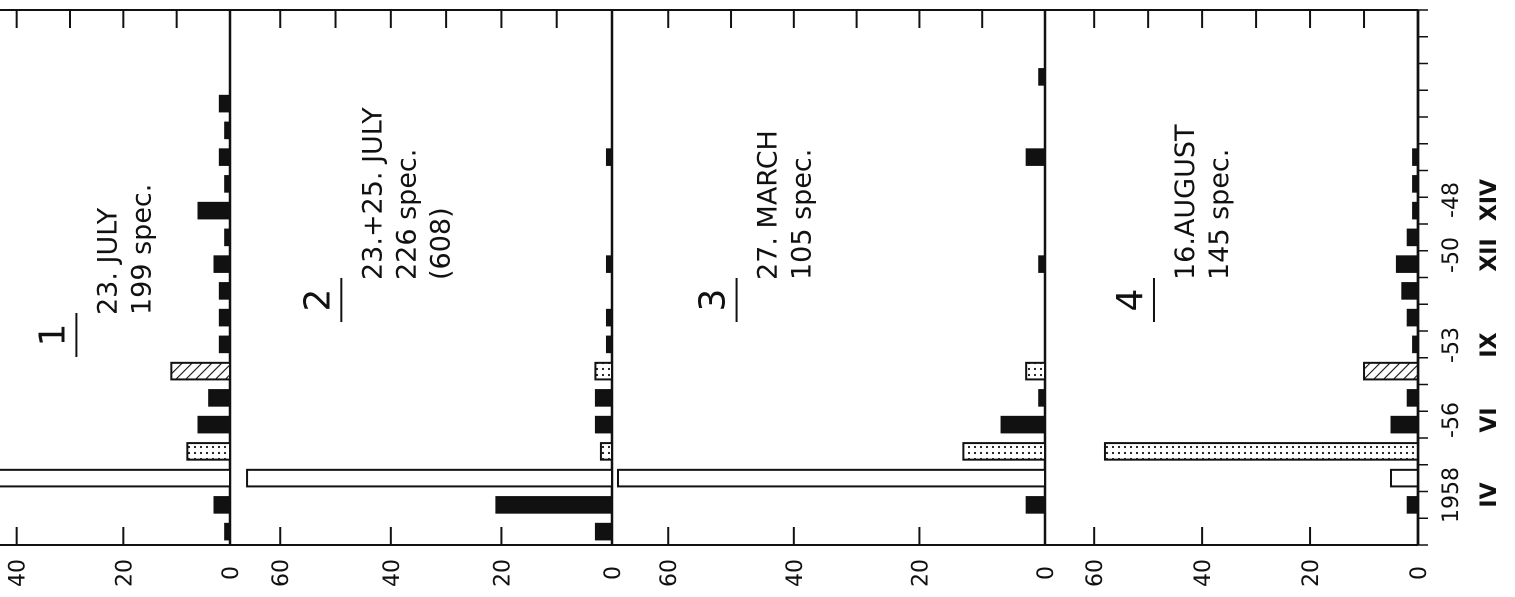 This screenshot has height=597, width=1515. I want to click on year-label: -53, so click(1451, 345).